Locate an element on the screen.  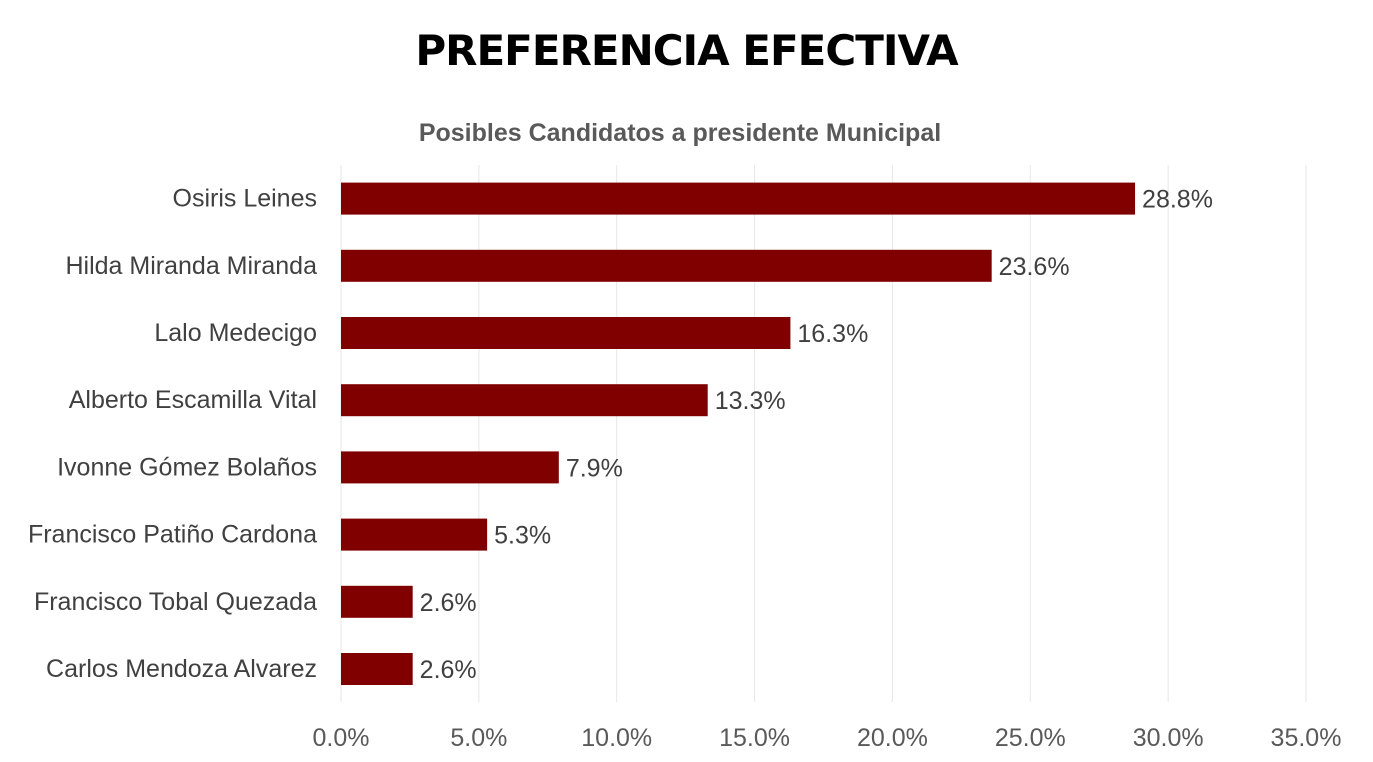
category-label: Francisco Patiño Cardona is located at coordinates (172, 535).